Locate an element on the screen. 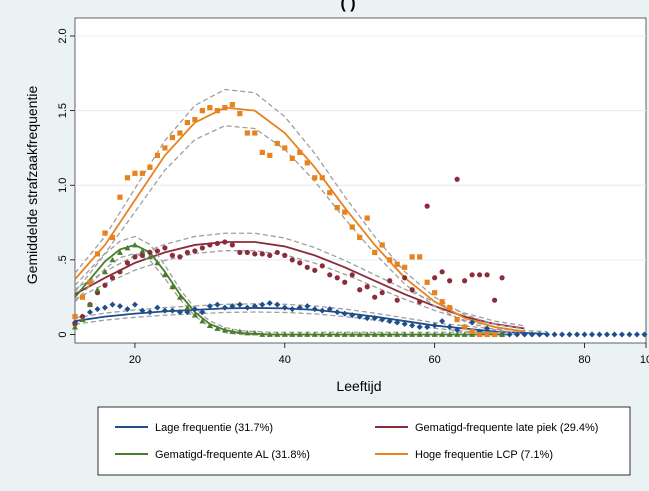 This screenshot has width=649, height=491. confidence-band-lower is located at coordinates (299, 291).